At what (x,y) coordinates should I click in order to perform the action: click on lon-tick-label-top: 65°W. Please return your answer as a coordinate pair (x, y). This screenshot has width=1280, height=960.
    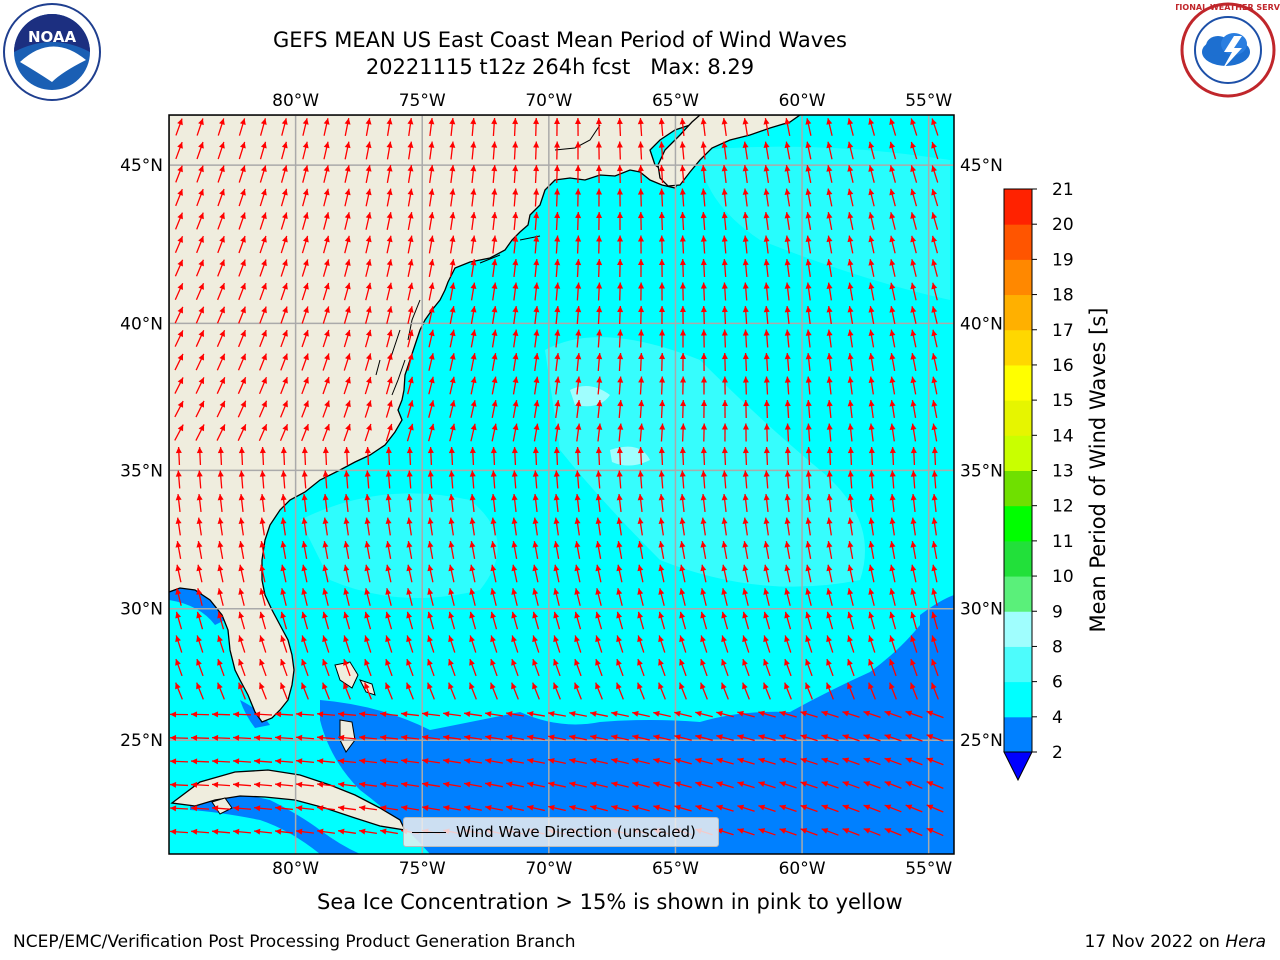
    Looking at the image, I should click on (675, 101).